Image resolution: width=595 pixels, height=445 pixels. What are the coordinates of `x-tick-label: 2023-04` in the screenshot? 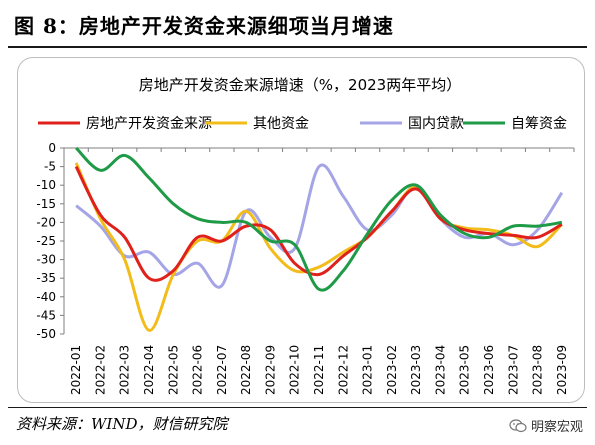 It's located at (440, 370).